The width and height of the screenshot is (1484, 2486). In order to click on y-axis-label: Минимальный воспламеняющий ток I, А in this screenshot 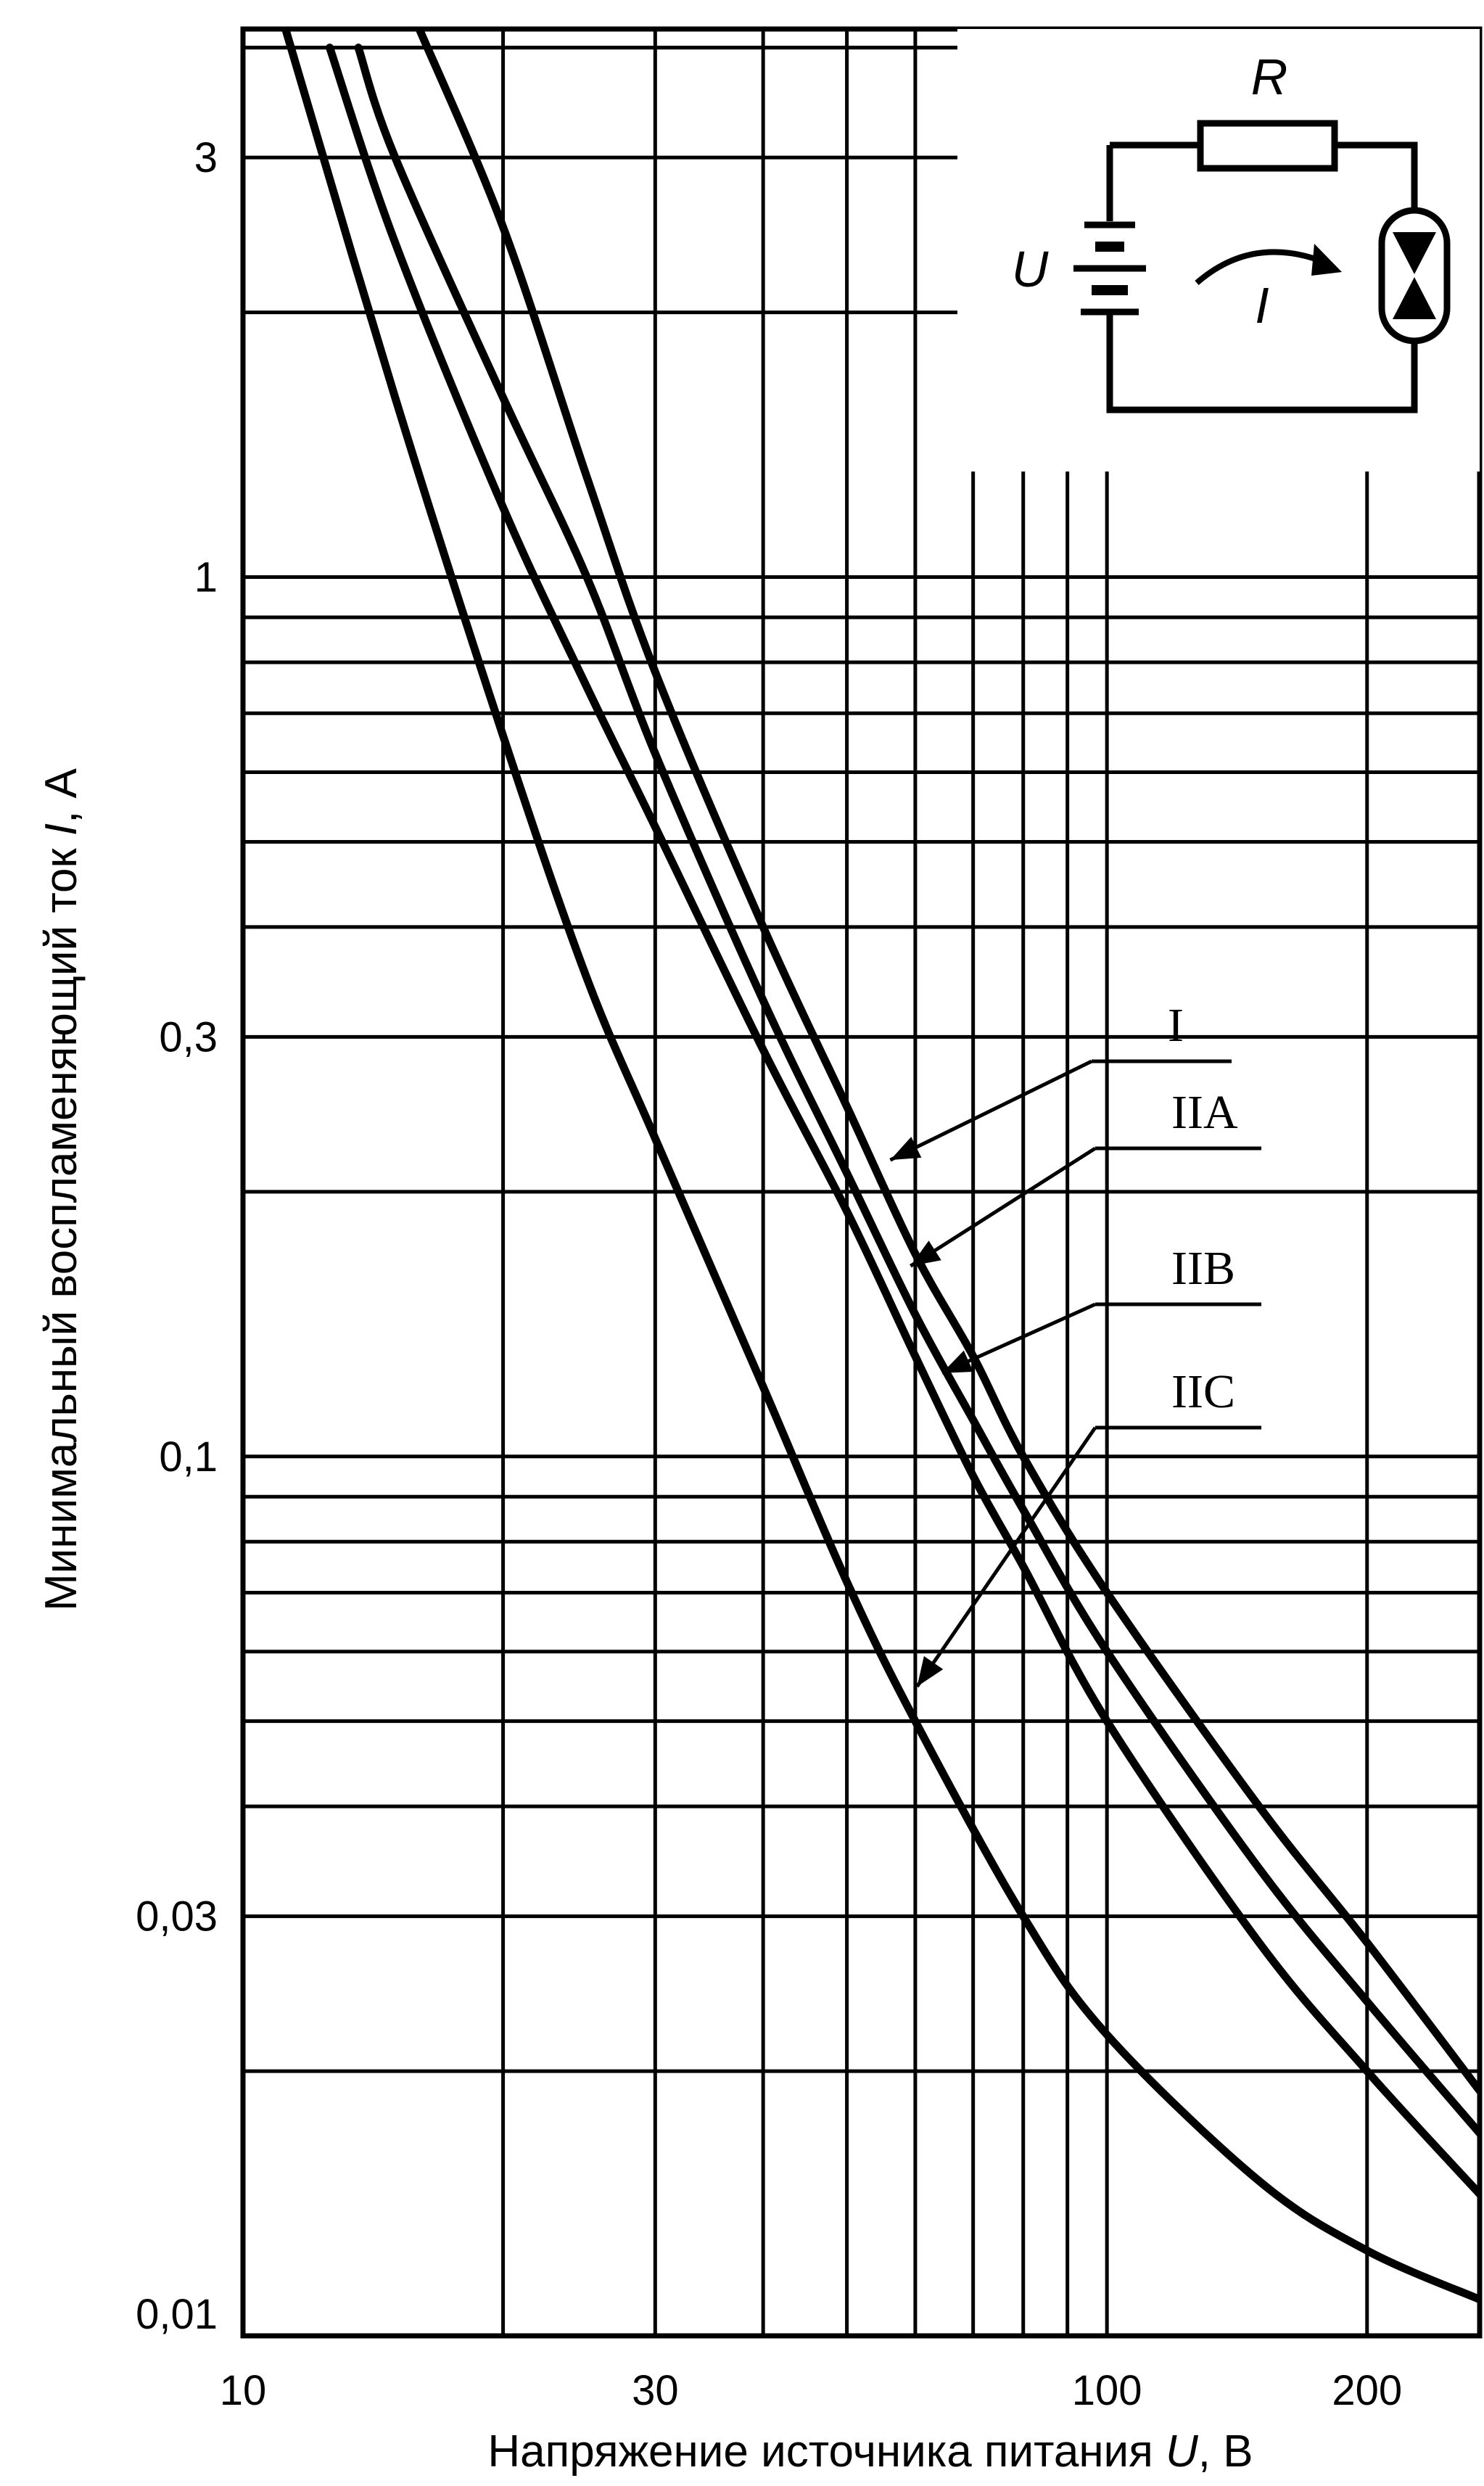, I will do `click(61, 1189)`.